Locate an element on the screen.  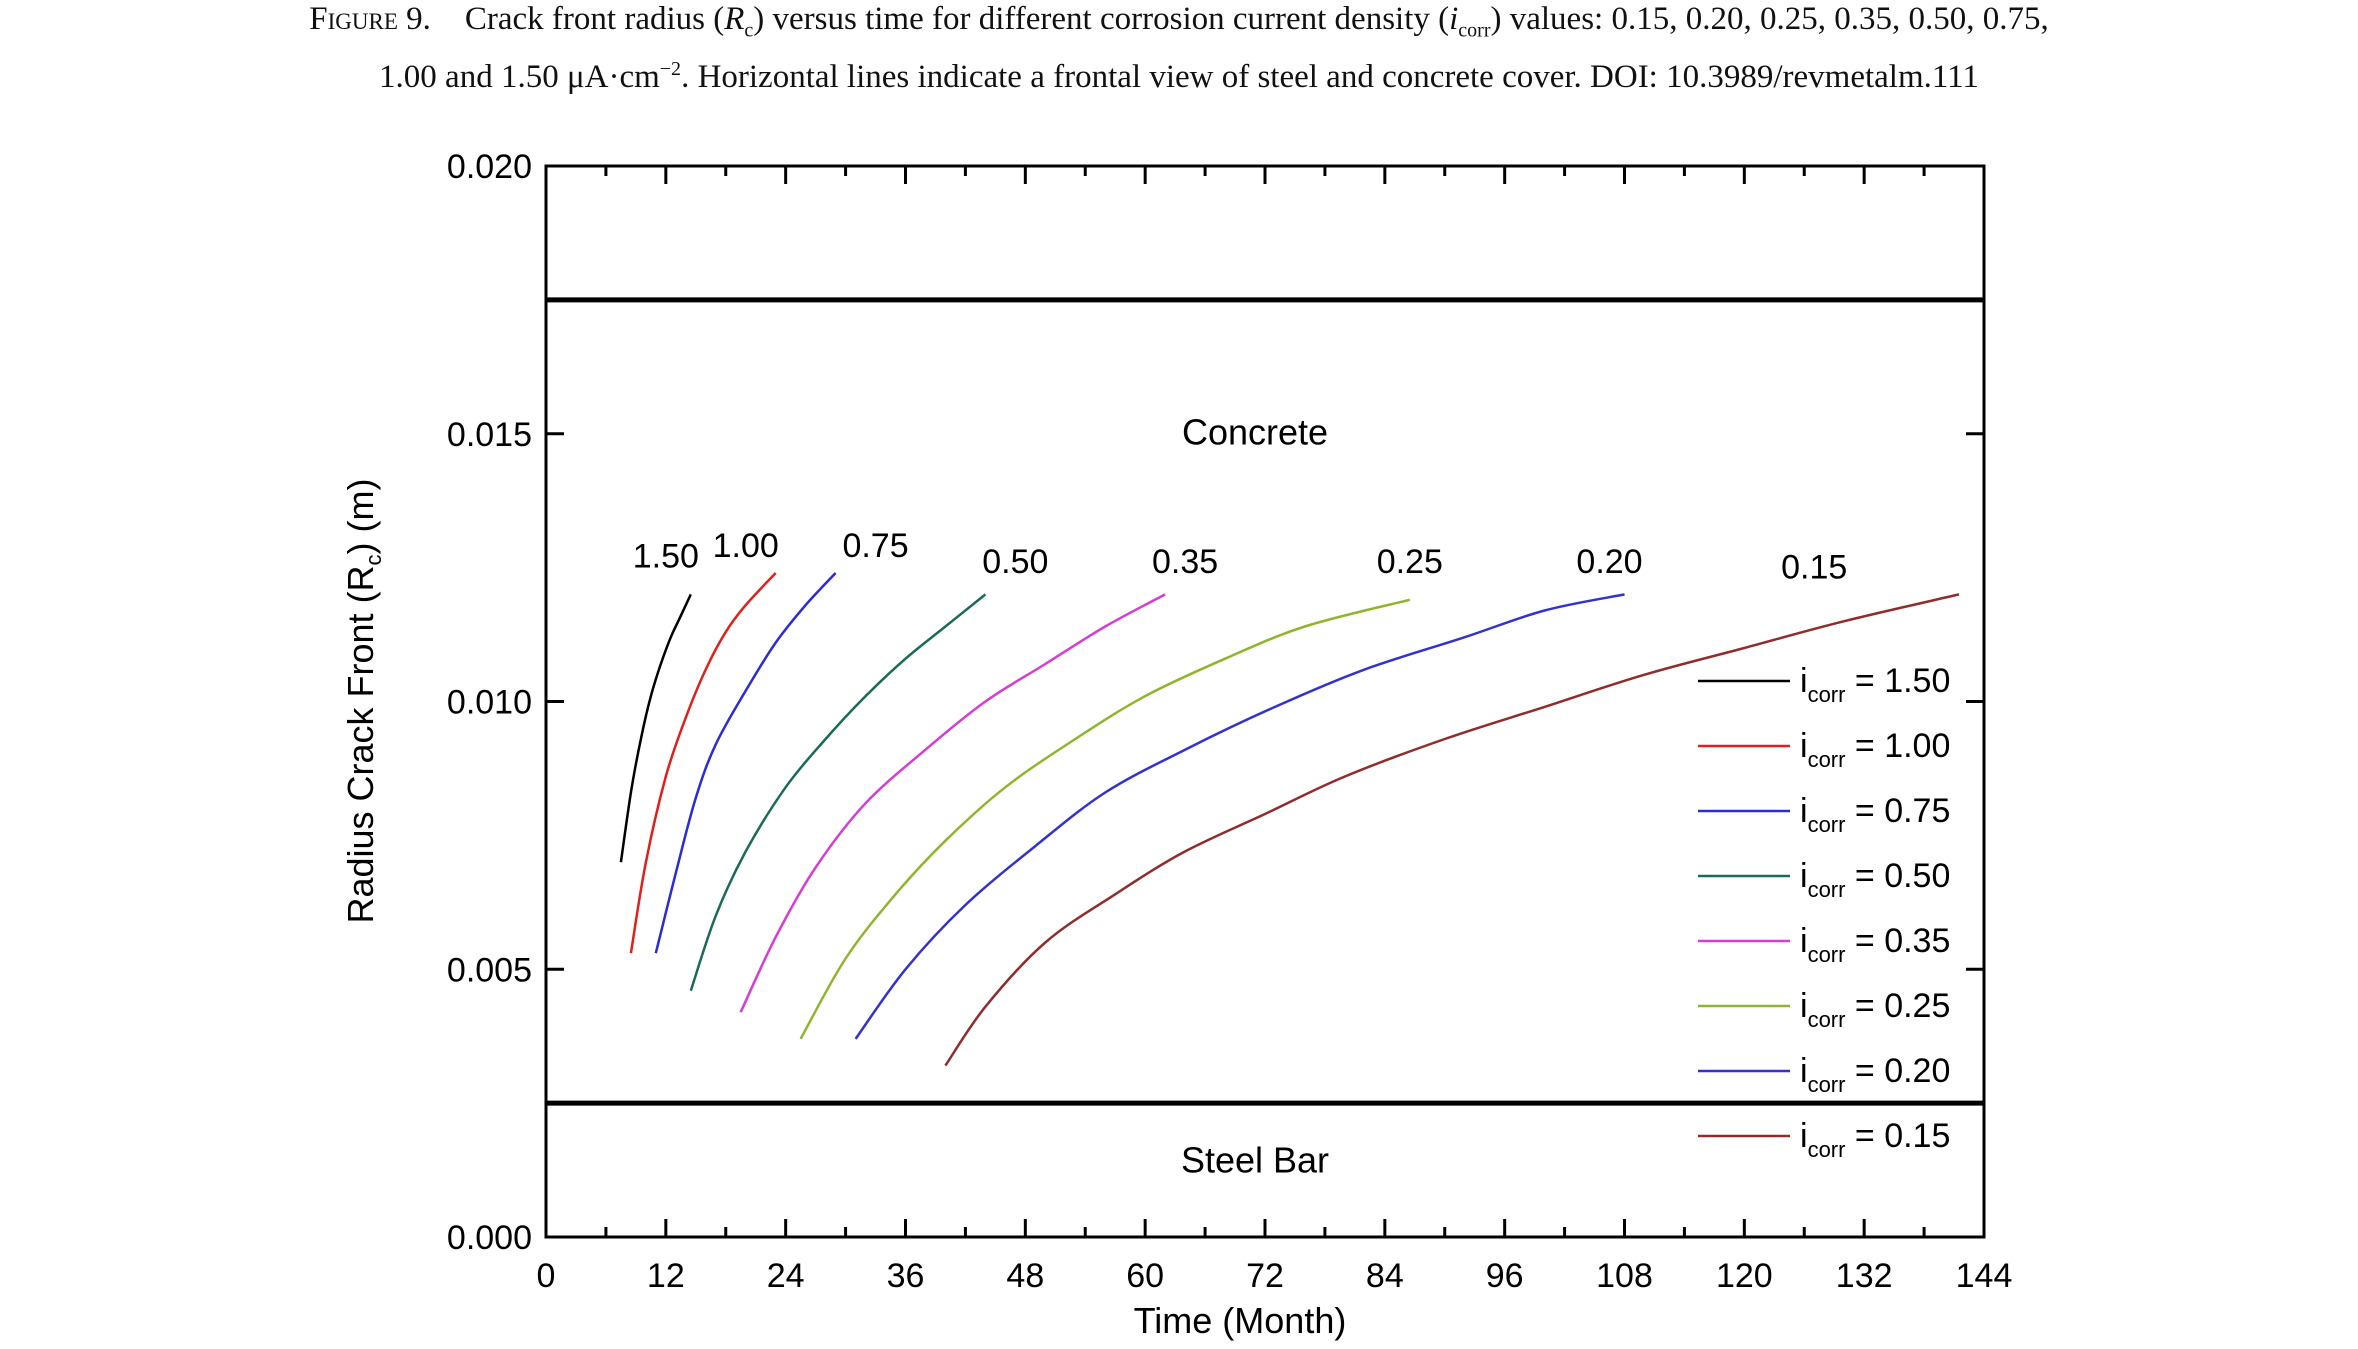
x-tick-label: 84 is located at coordinates (1385, 1276).